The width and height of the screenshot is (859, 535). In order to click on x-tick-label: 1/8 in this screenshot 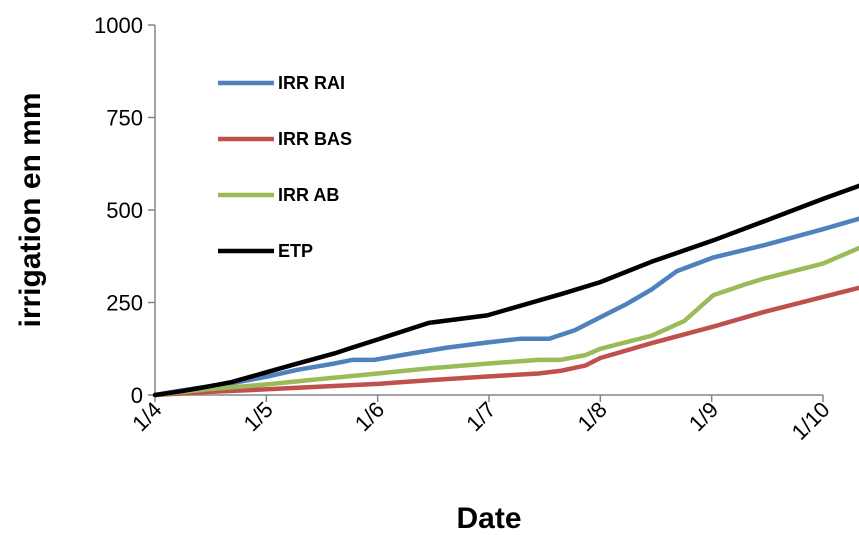, I will do `click(592, 416)`.